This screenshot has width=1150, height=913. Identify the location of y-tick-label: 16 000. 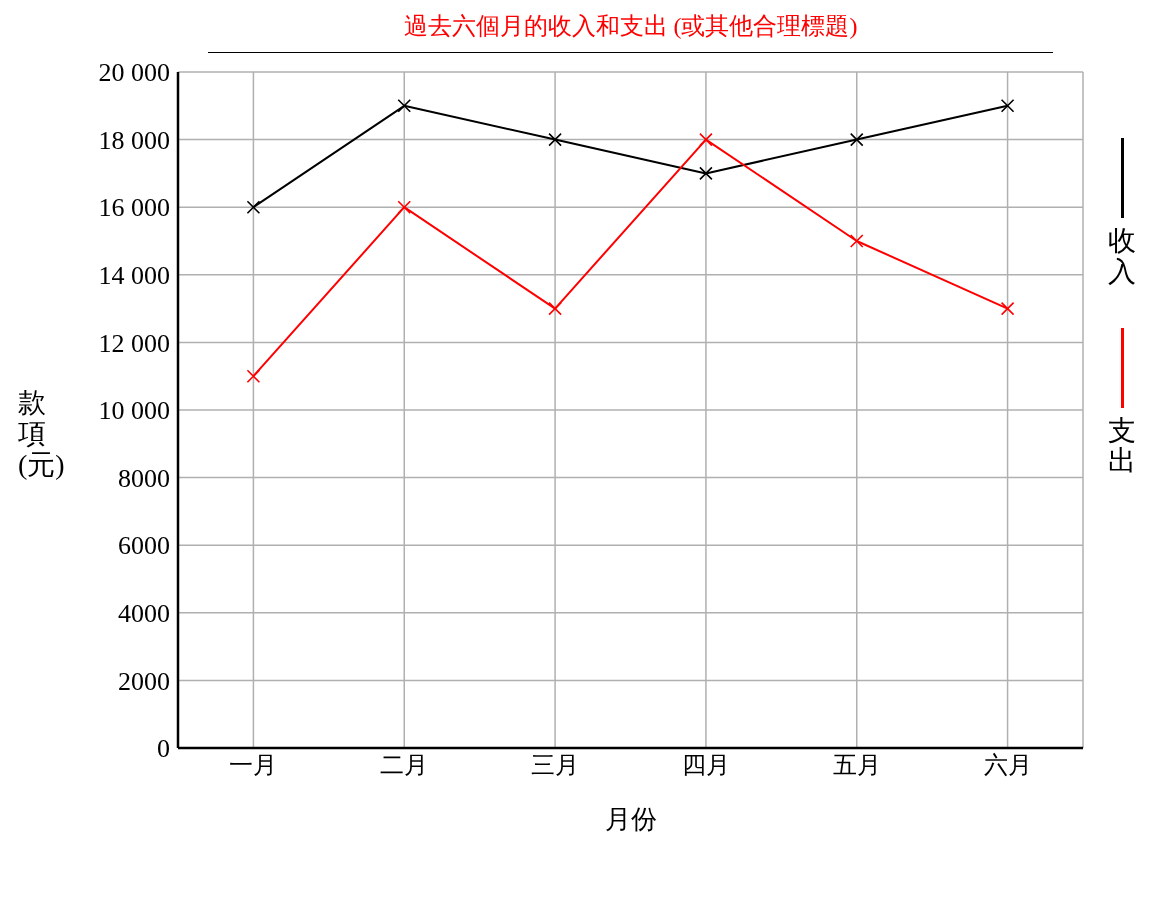
(134, 208).